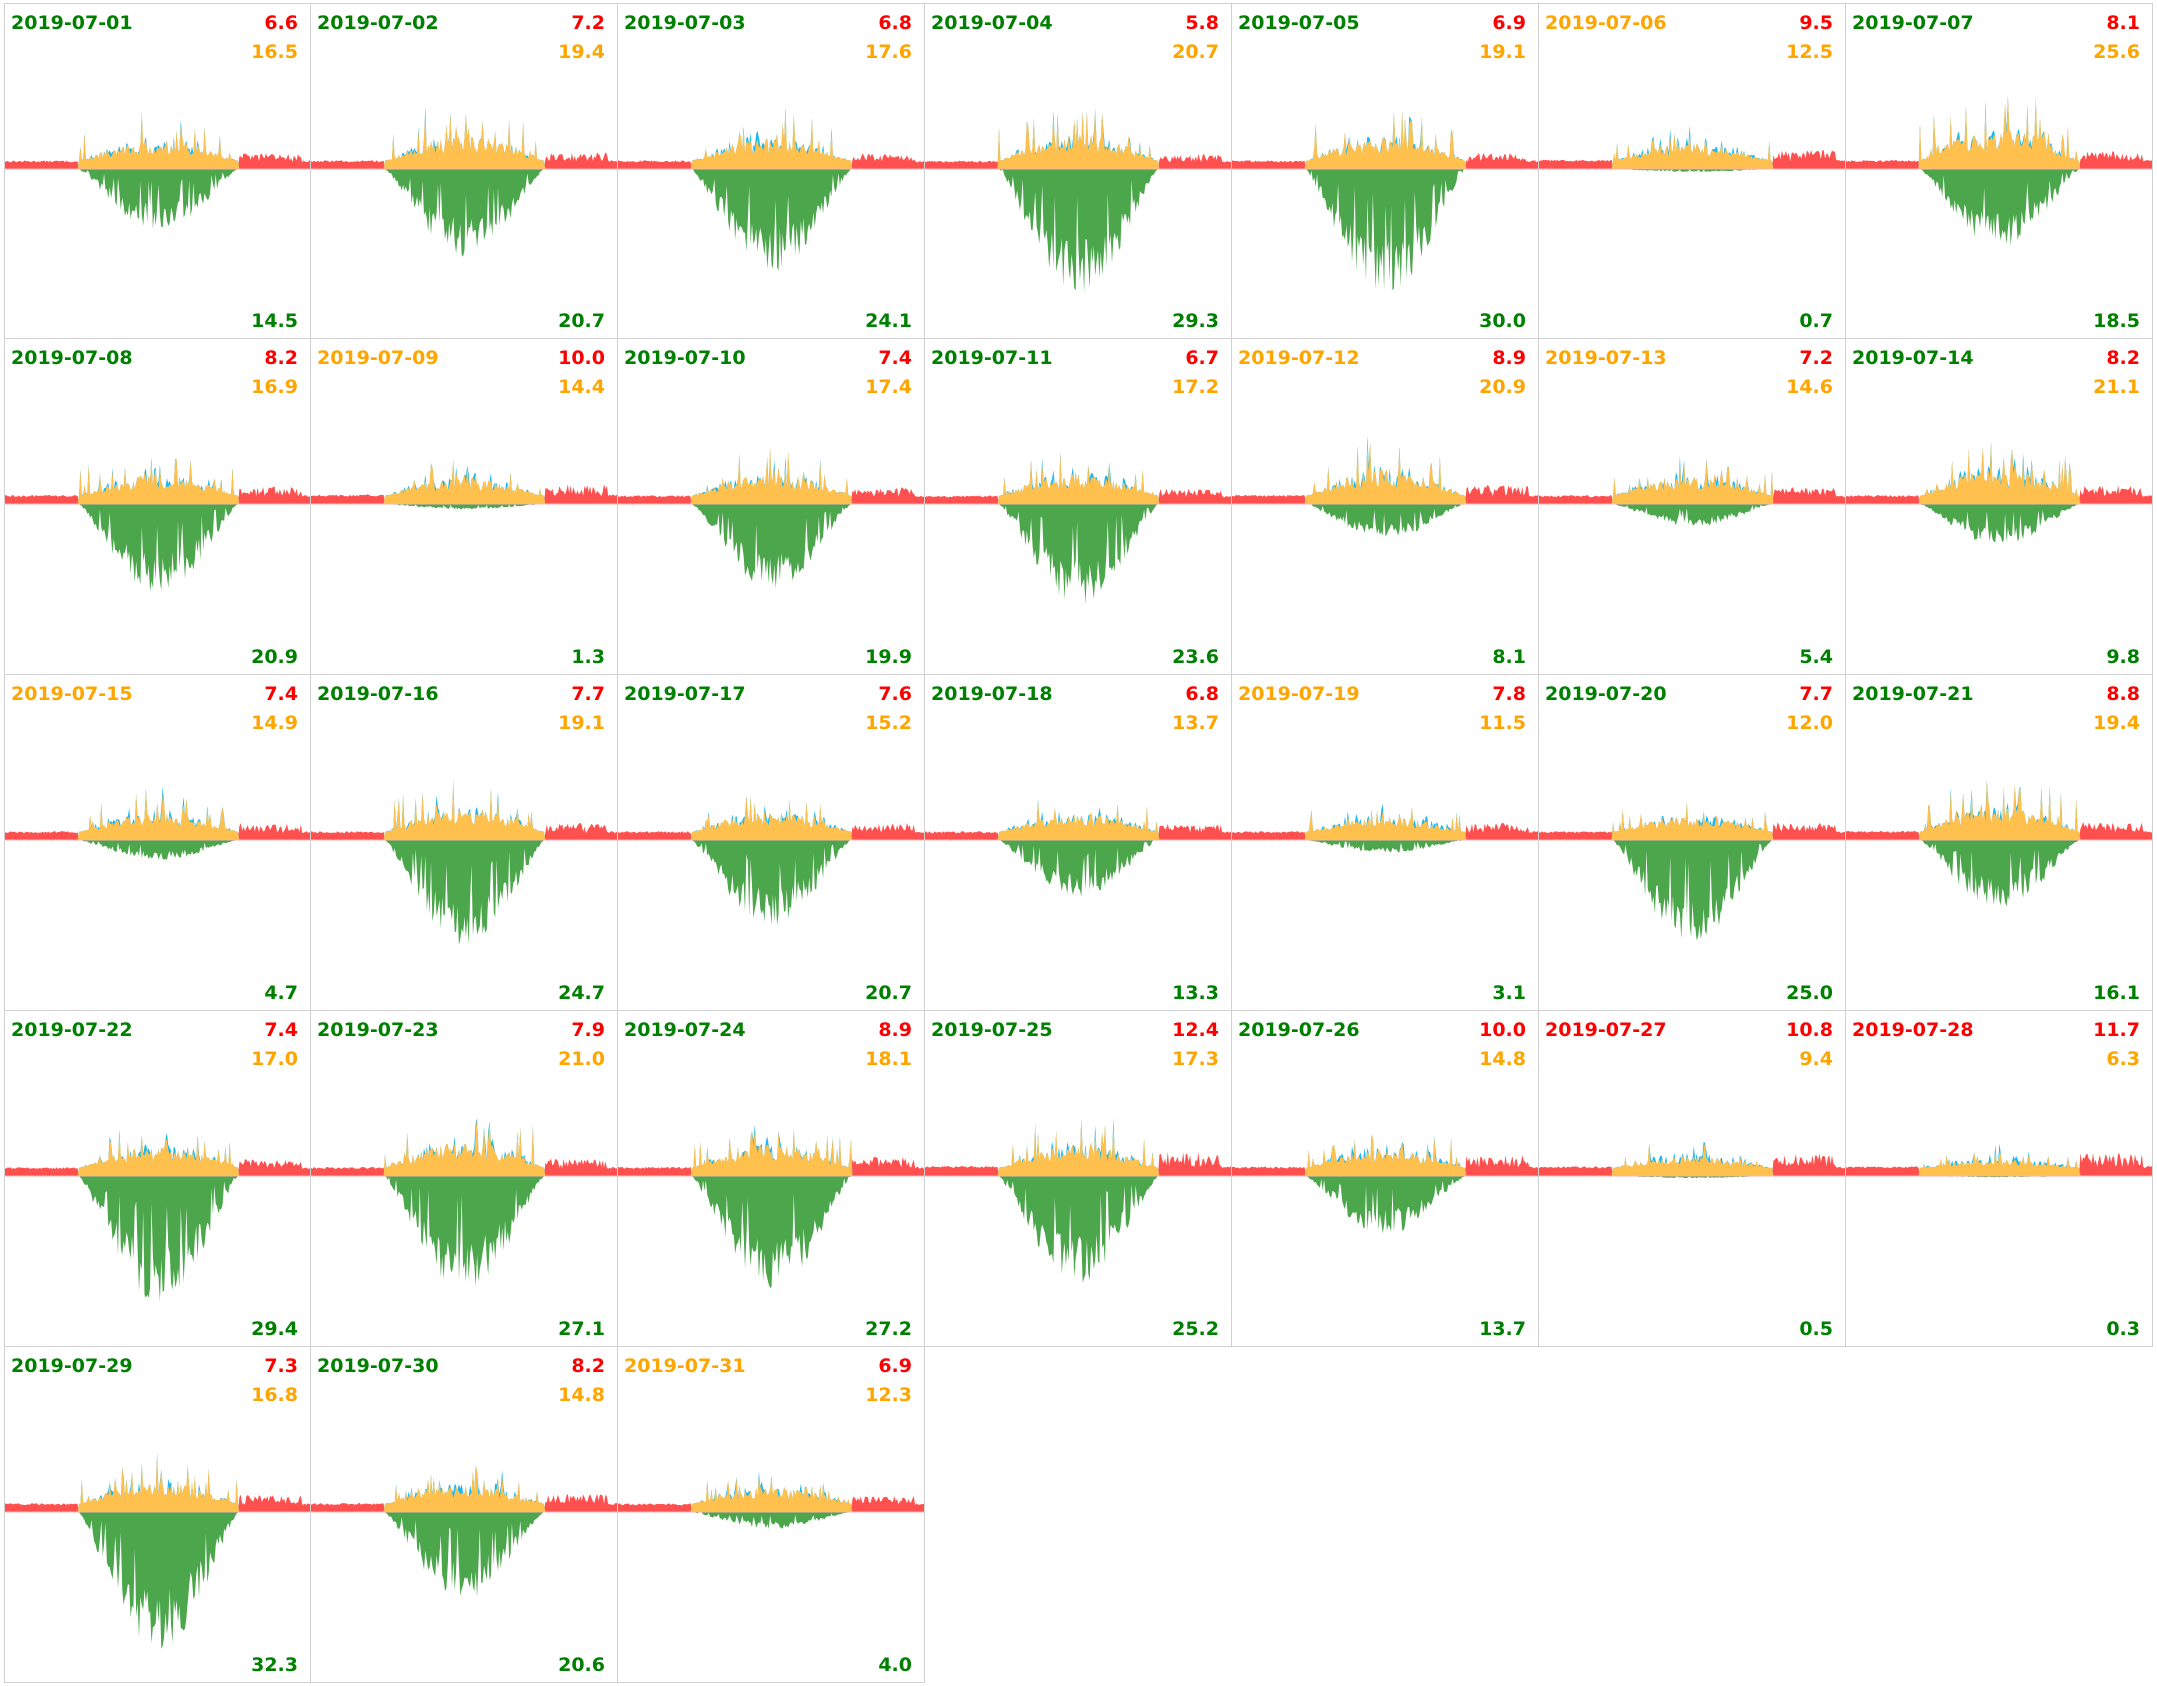 Image resolution: width=2157 pixels, height=1686 pixels. Describe the element at coordinates (2116, 321) in the screenshot. I see `day-green-value: 18.5` at that location.